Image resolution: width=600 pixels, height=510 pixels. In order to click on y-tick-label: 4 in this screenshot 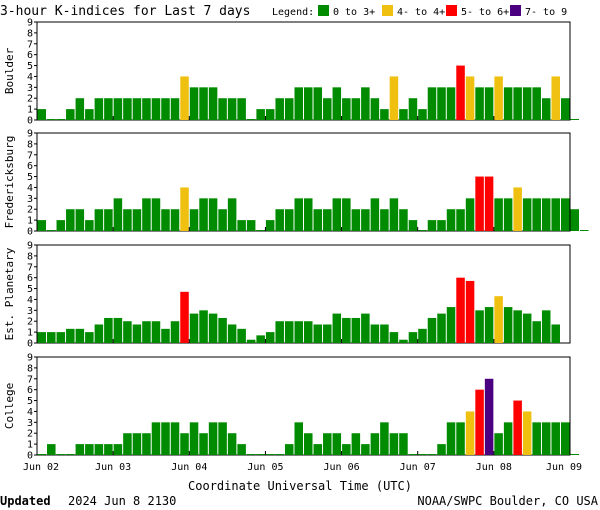, I will do `click(30, 77)`.